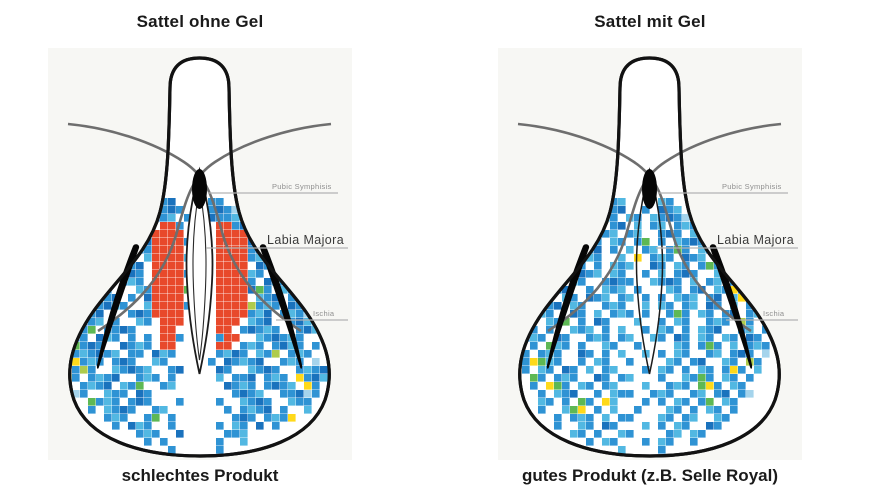  I want to click on panel-title: Sattel mit Gel, so click(650, 21).